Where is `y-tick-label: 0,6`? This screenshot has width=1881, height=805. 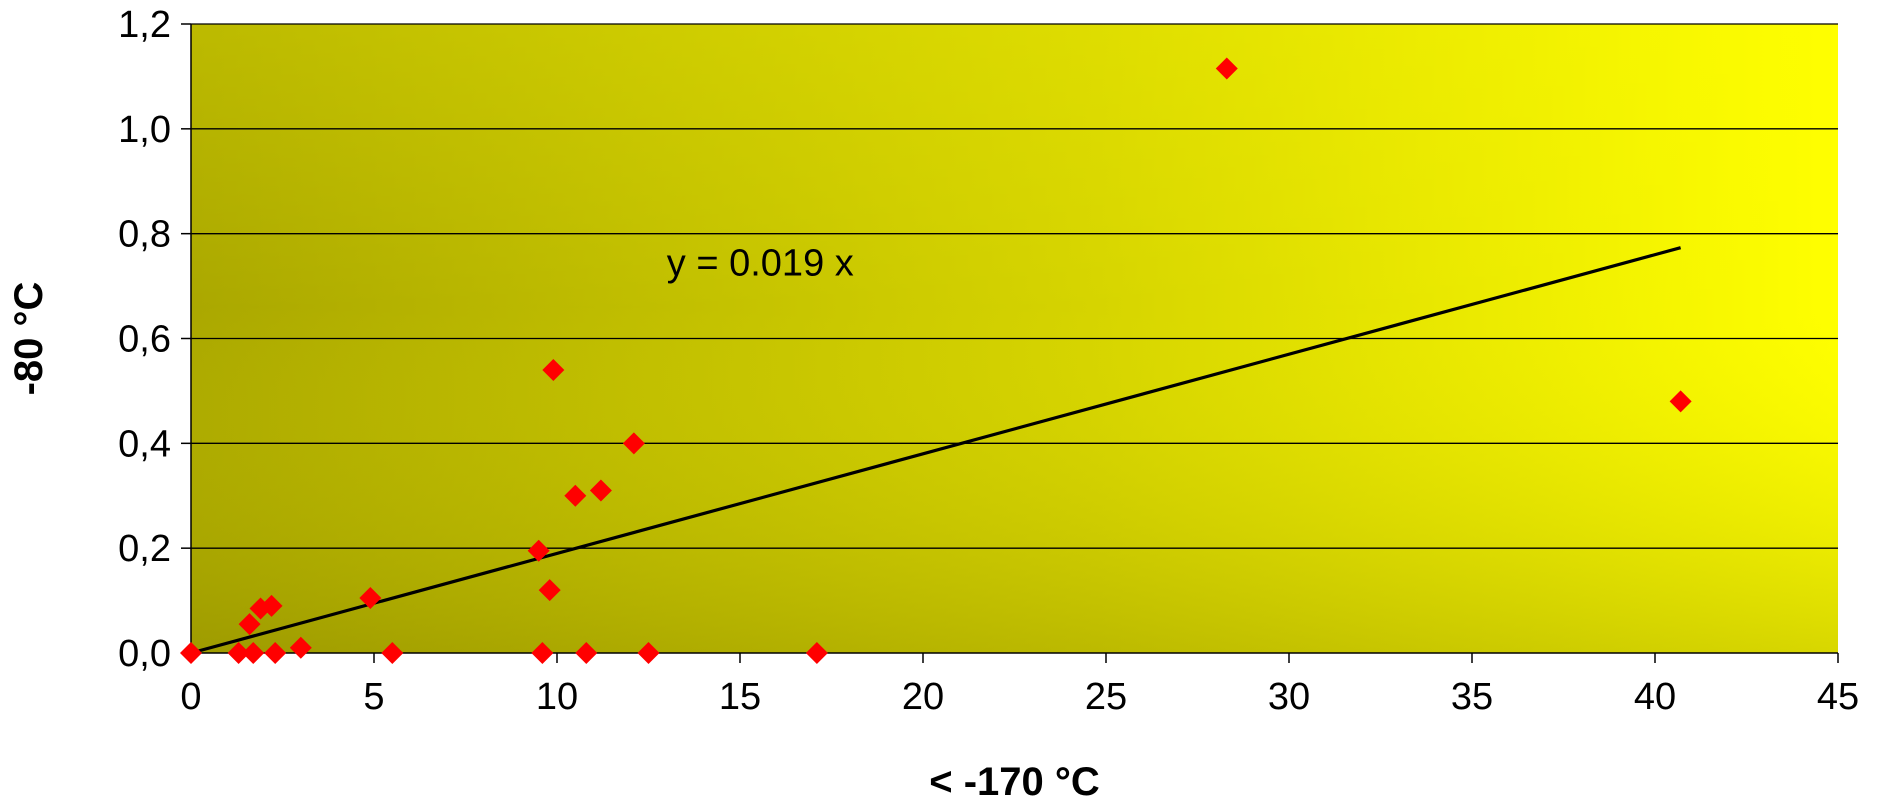
y-tick-label: 0,6 is located at coordinates (144, 340).